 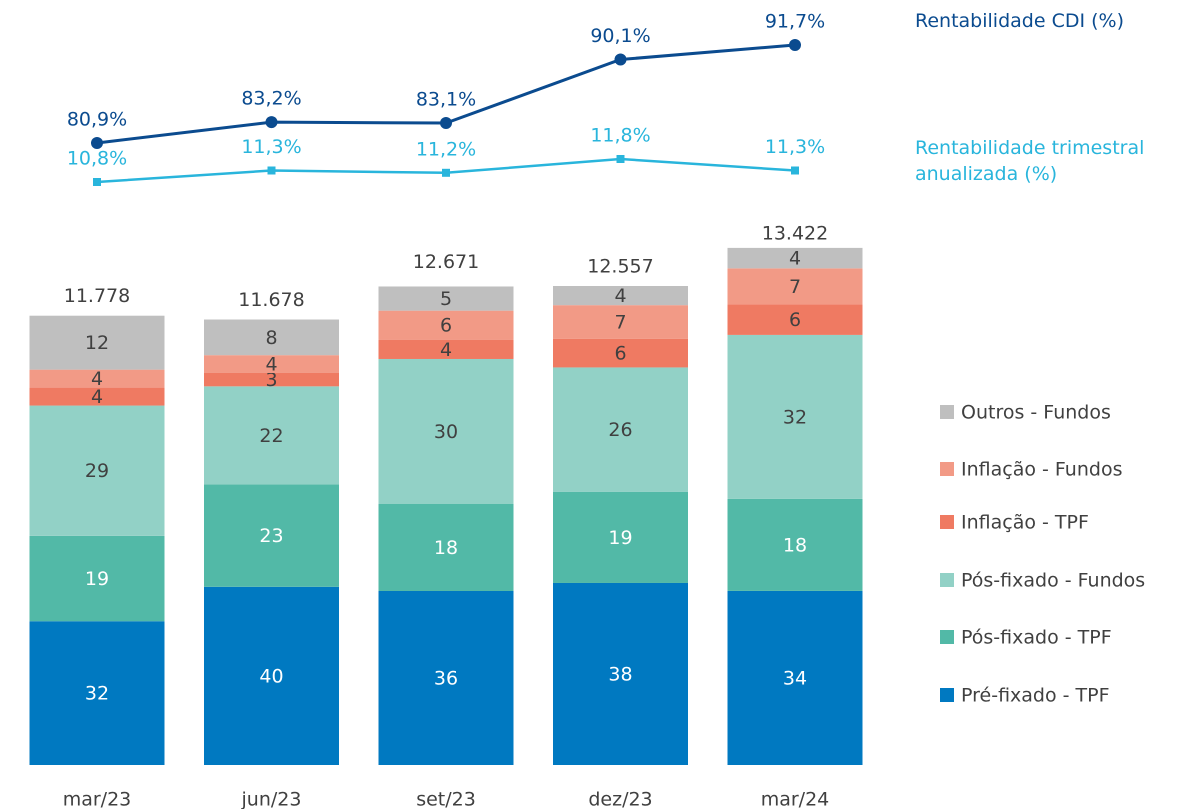 I want to click on data-label: 5, so click(x=446, y=299).